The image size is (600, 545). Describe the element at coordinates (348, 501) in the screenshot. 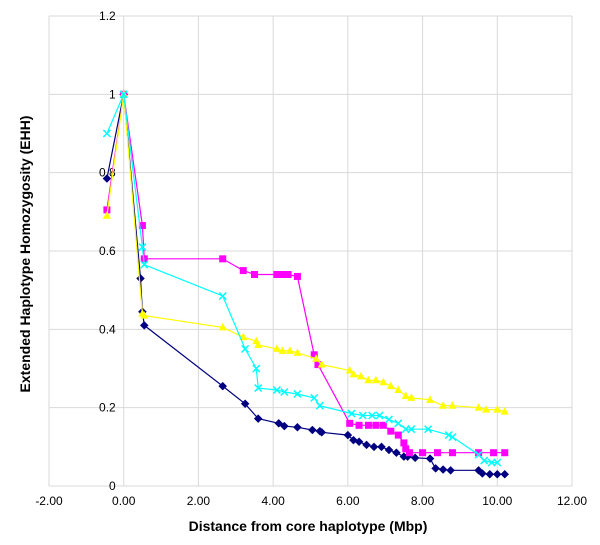

I see `x-tick-label: 6.00` at that location.